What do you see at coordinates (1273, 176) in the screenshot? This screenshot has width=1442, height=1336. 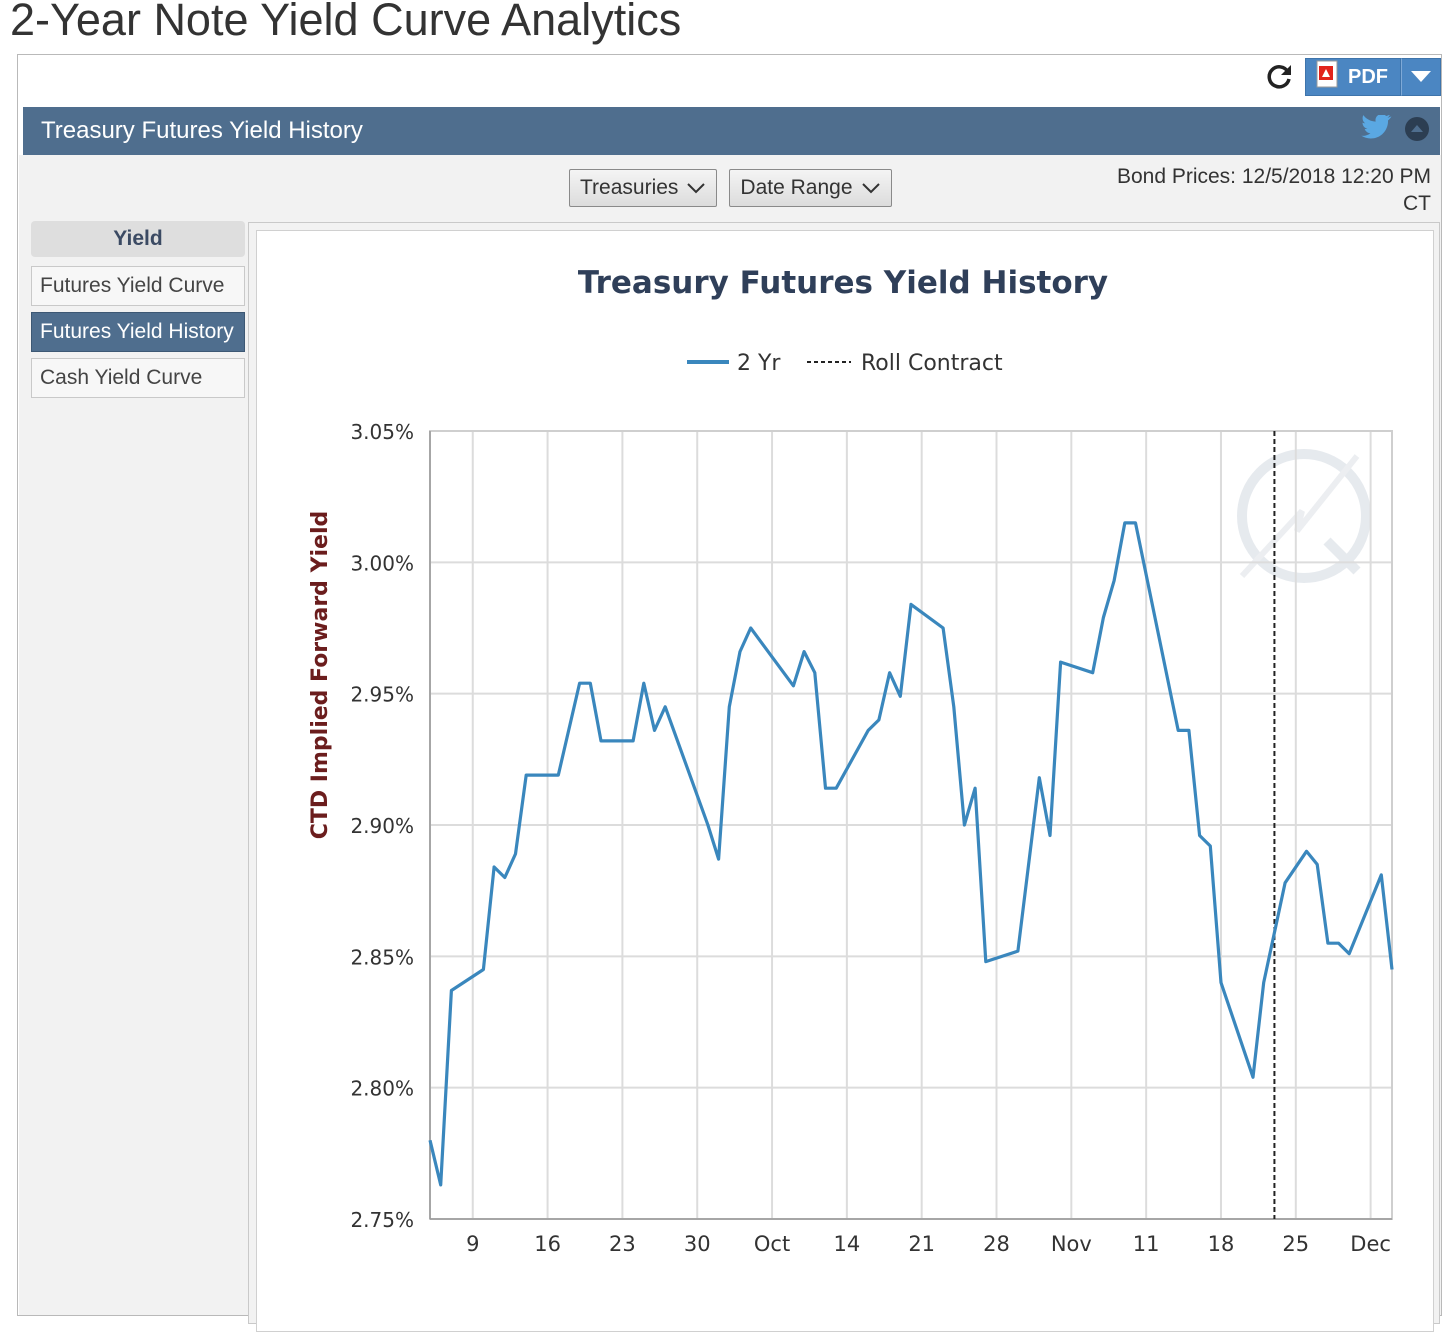 I see `bond-prices-line1: Bond Prices: 12/5/2018 12:20 PM` at bounding box center [1273, 176].